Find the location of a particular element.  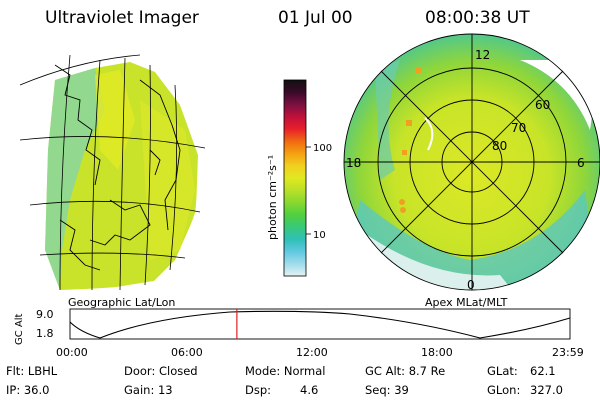

info-glon-value: 327.0 is located at coordinates (546, 390).